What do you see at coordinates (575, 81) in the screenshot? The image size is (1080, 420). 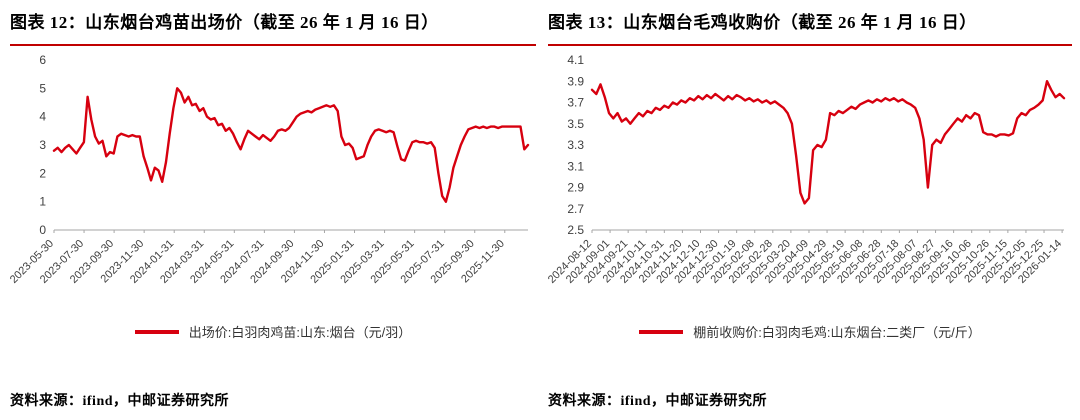 I see `svg-text: 3.9` at bounding box center [575, 81].